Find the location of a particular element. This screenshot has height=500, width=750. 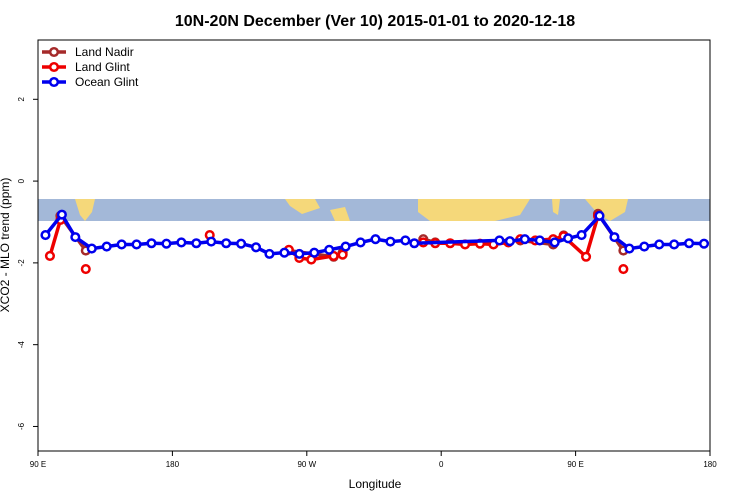

x-tick-label: 90 W is located at coordinates (306, 464).